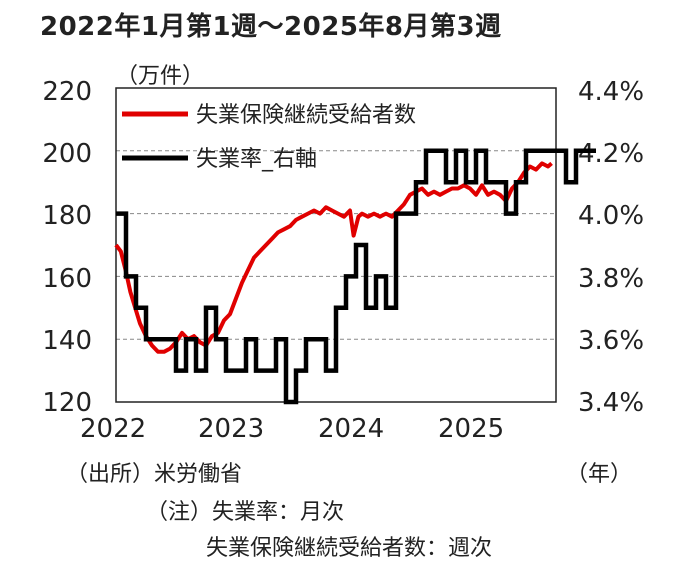  Describe the element at coordinates (611, 154) in the screenshot. I see `right-tick-label: 4.2%` at that location.